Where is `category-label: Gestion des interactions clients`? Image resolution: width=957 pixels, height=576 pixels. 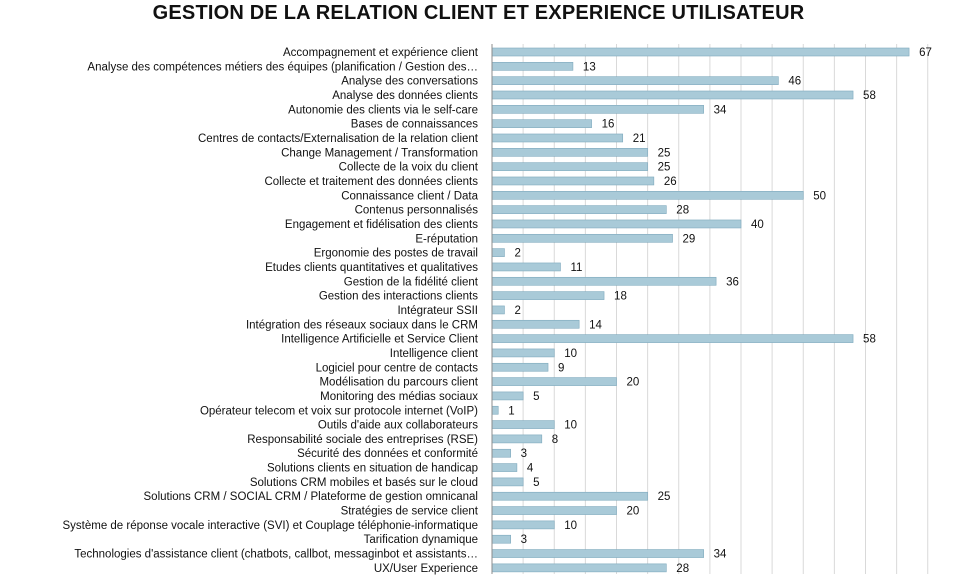 category-label: Gestion des interactions clients is located at coordinates (398, 297).